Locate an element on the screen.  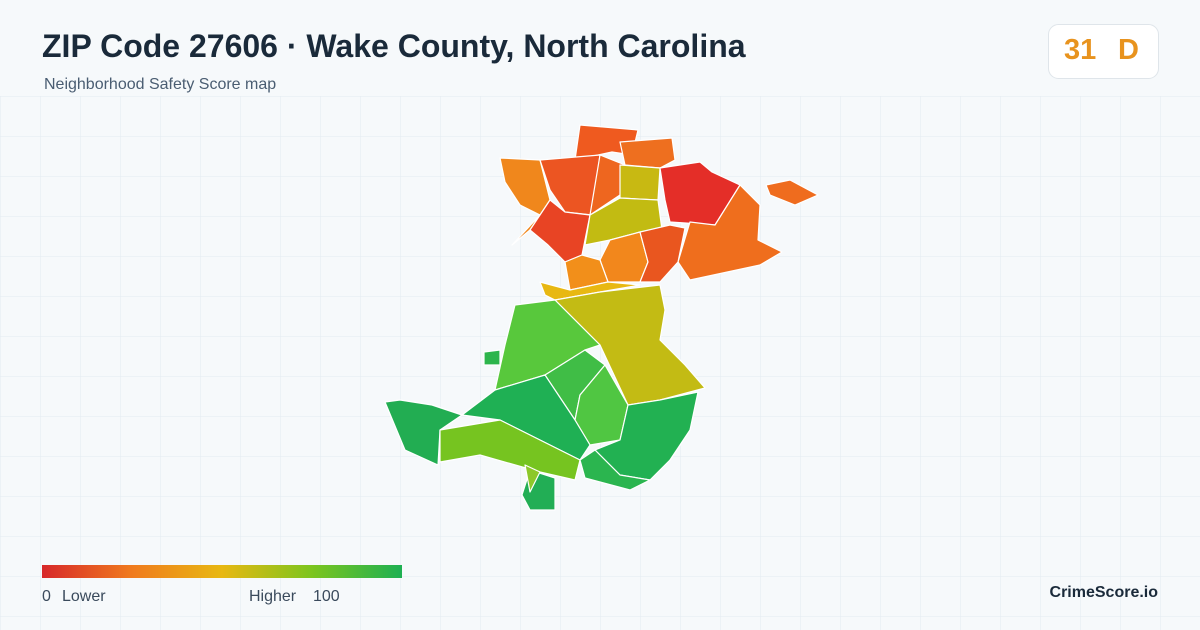
legend-min: 0 is located at coordinates (46, 596).